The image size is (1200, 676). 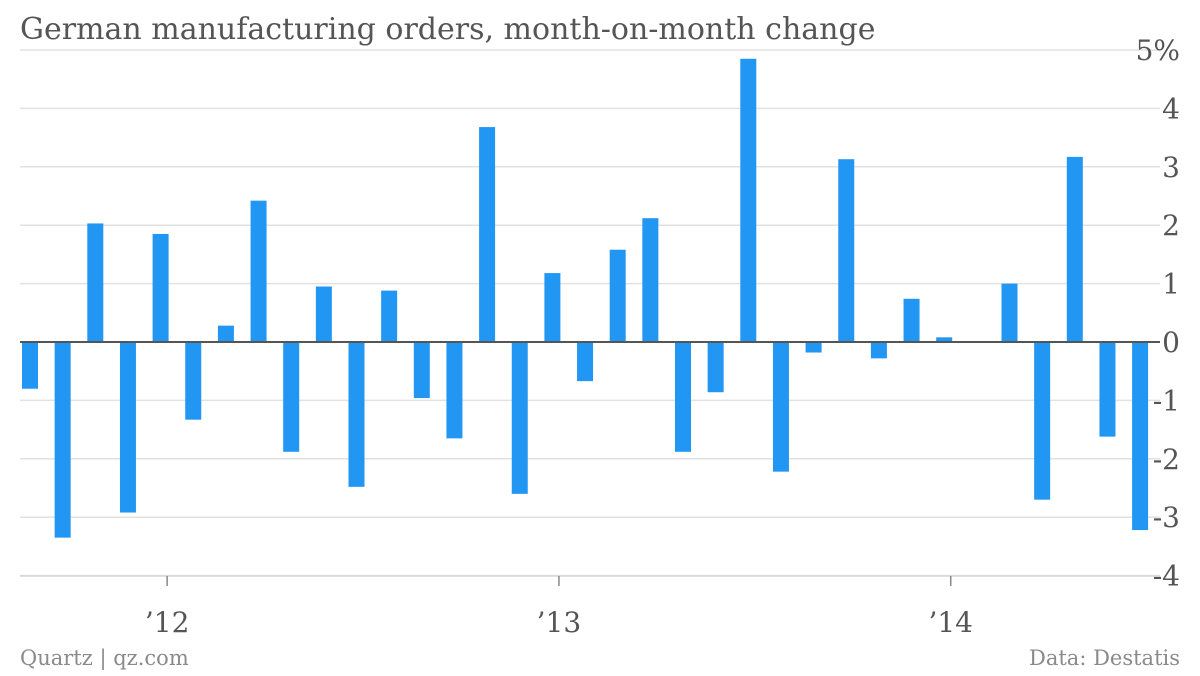 What do you see at coordinates (1166, 459) in the screenshot?
I see `y-tick-label: -2` at bounding box center [1166, 459].